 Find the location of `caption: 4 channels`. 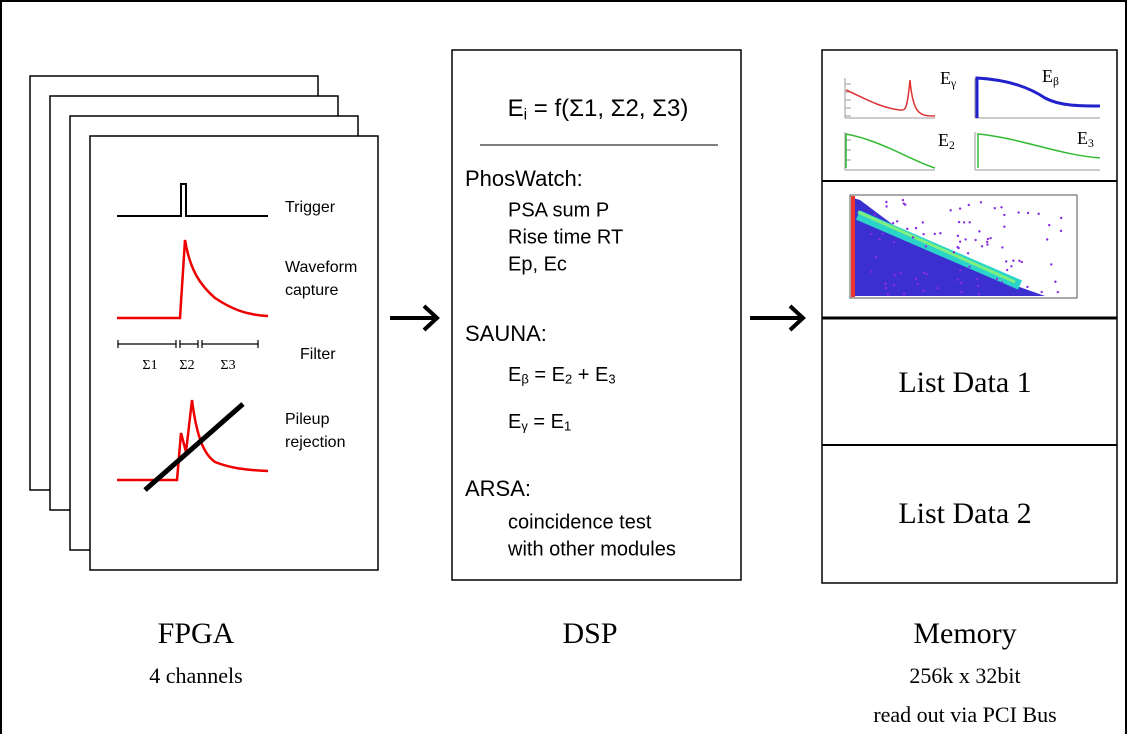

caption: 4 channels is located at coordinates (195, 675).